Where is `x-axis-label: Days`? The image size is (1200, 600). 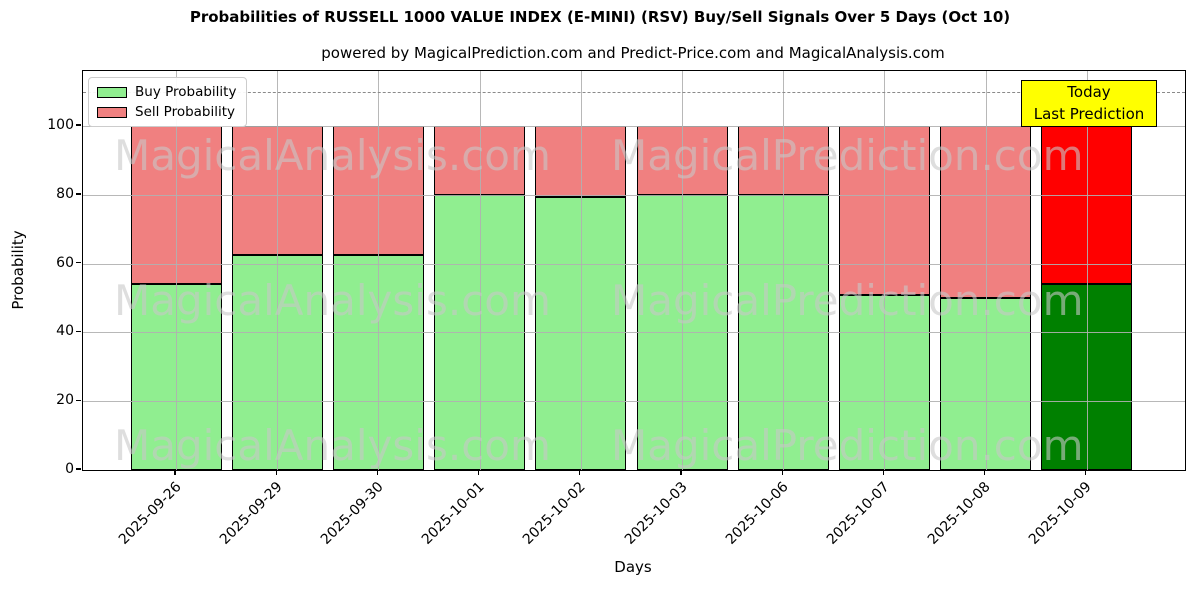
x-axis-label: Days is located at coordinates (633, 567).